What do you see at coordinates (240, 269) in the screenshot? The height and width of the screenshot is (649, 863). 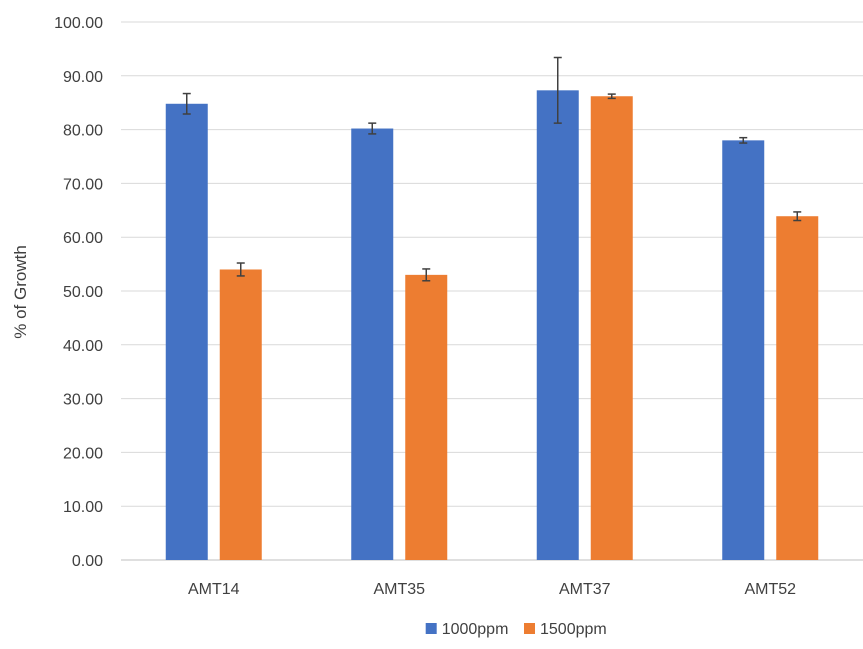 I see `error-bar-1500ppm-AMT14` at bounding box center [240, 269].